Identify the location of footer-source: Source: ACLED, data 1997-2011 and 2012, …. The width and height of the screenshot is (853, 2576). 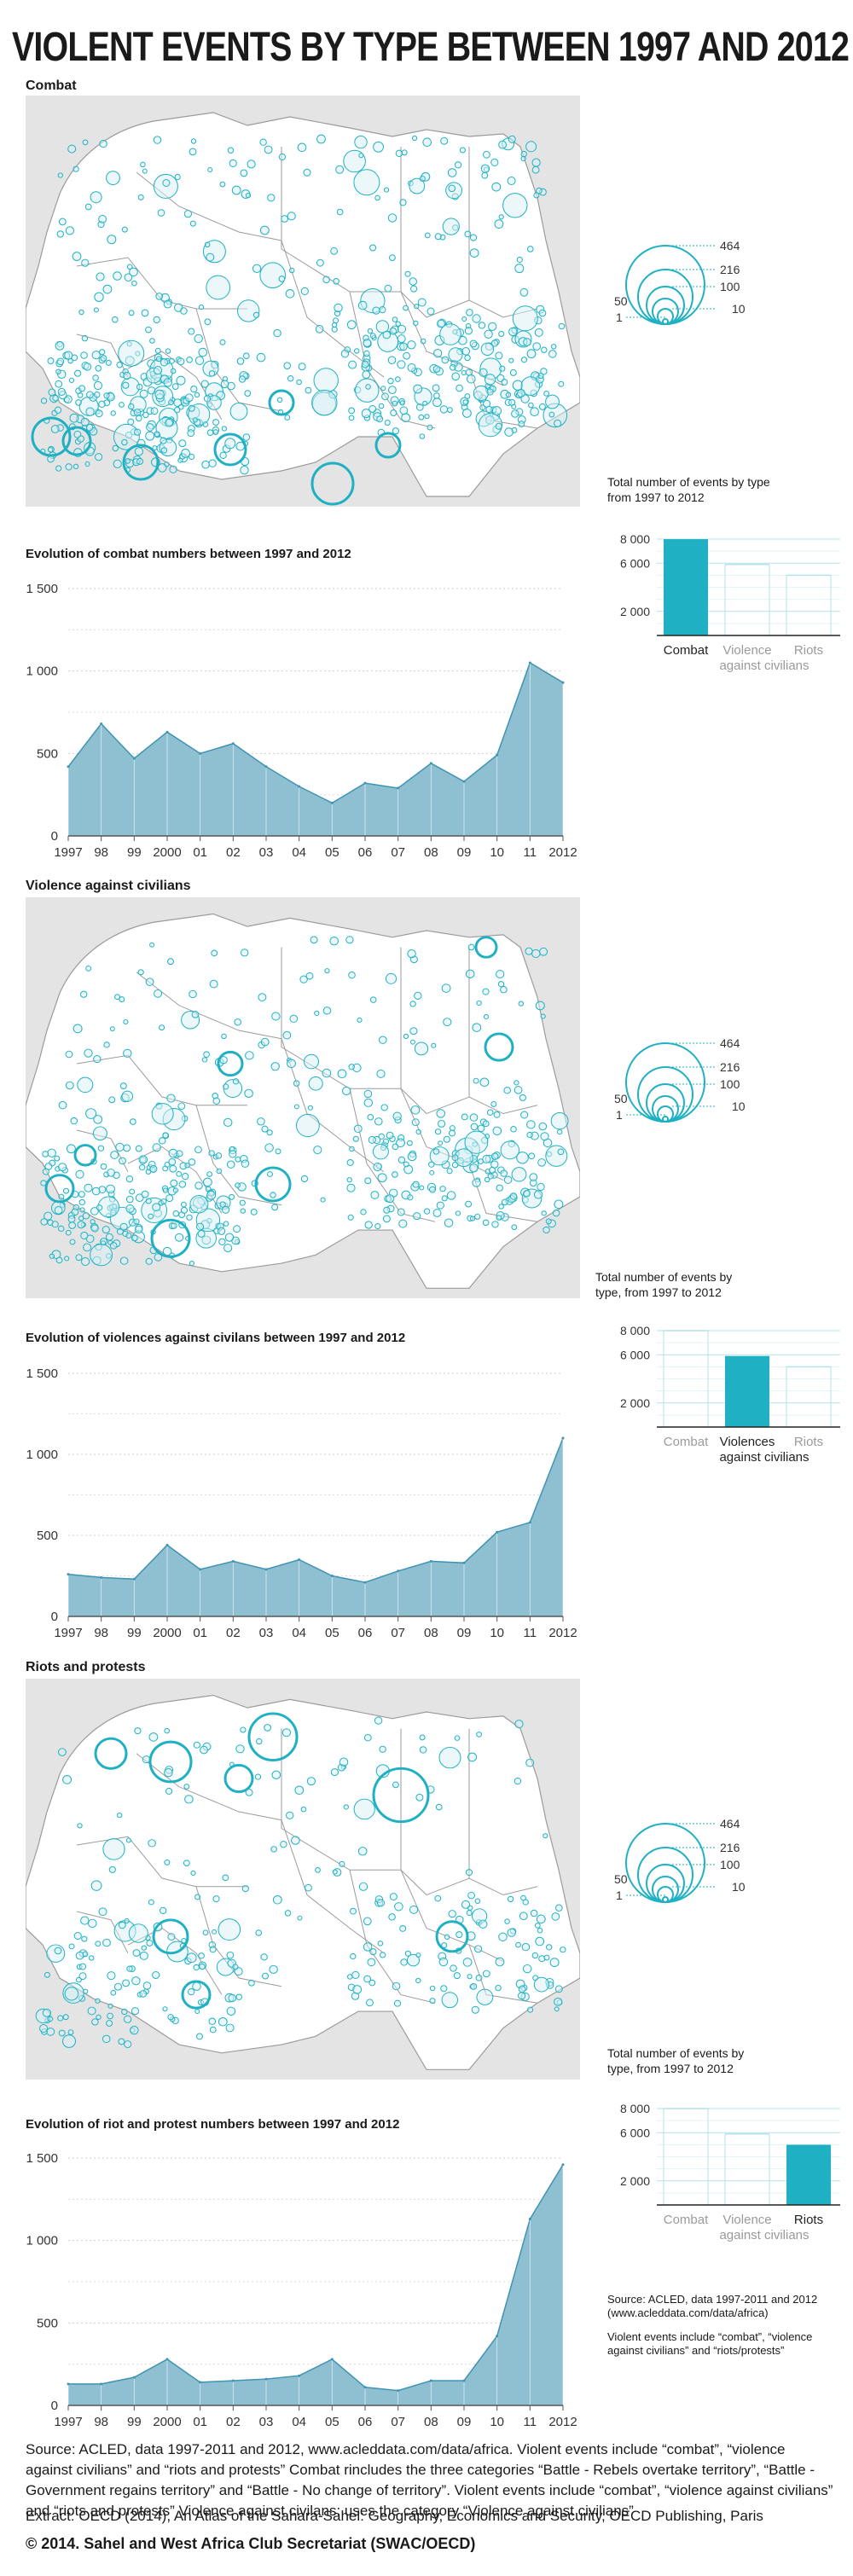
(429, 2480).